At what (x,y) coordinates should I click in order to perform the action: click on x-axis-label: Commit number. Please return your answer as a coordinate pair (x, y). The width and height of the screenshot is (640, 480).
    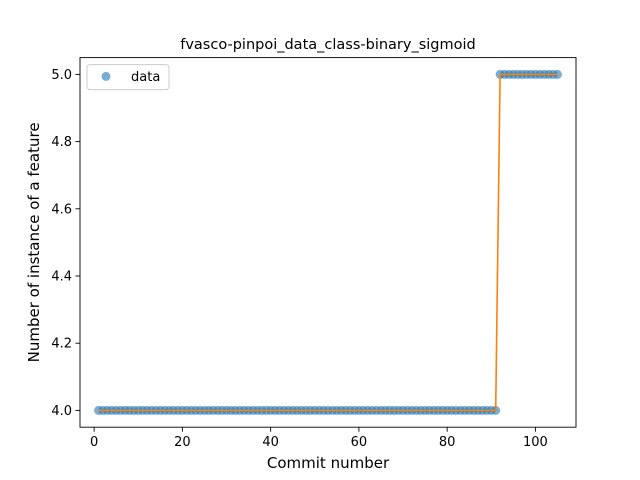
    Looking at the image, I should click on (328, 463).